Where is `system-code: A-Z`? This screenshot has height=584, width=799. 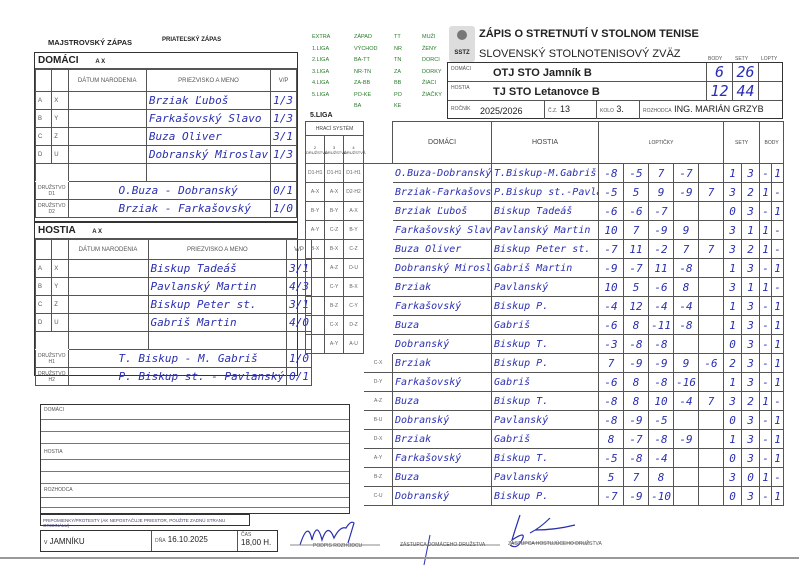
system-code: A-Z is located at coordinates (334, 268).